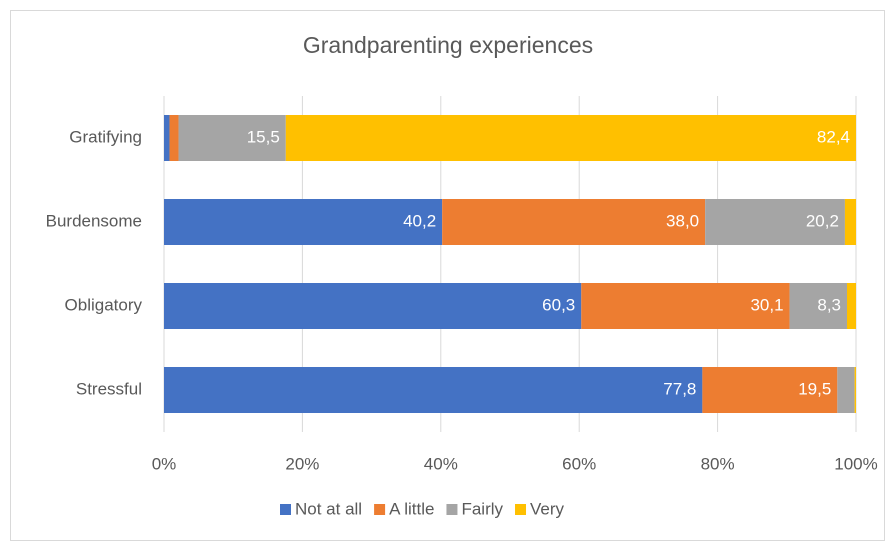 This screenshot has height=542, width=896. Describe the element at coordinates (411, 508) in the screenshot. I see `legend-label: A little` at that location.